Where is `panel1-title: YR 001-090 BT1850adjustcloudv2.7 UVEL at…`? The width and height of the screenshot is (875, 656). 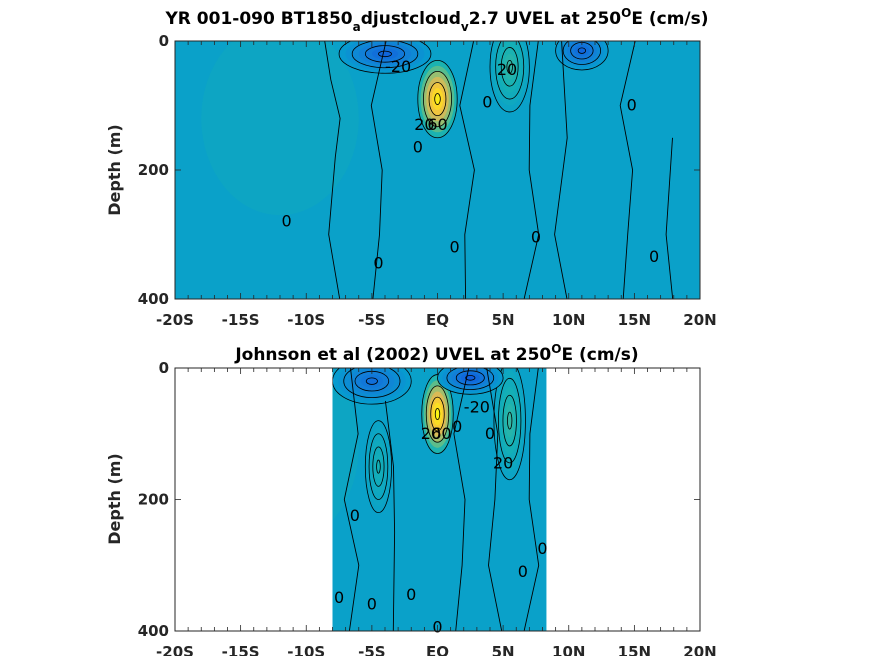
panel1-title: YR 001-090 BT1850adjustcloudv2.7 UVEL at… is located at coordinates (436, 20).